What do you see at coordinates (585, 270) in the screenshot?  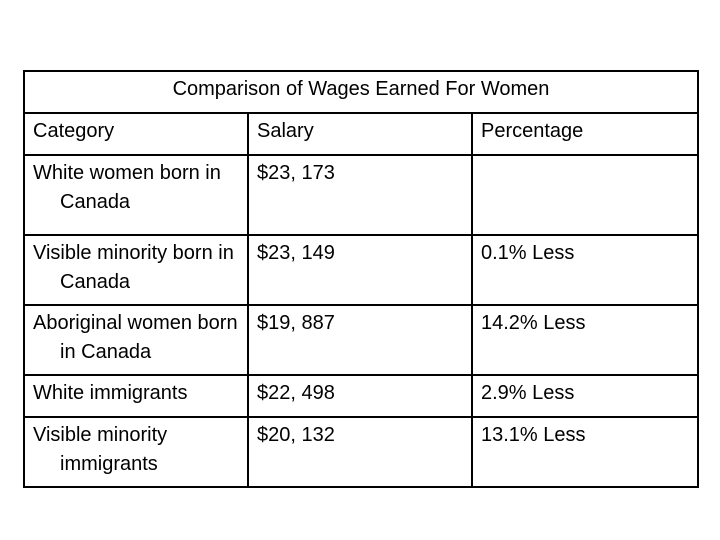 I see `percentage-cell: 0.1% Less` at bounding box center [585, 270].